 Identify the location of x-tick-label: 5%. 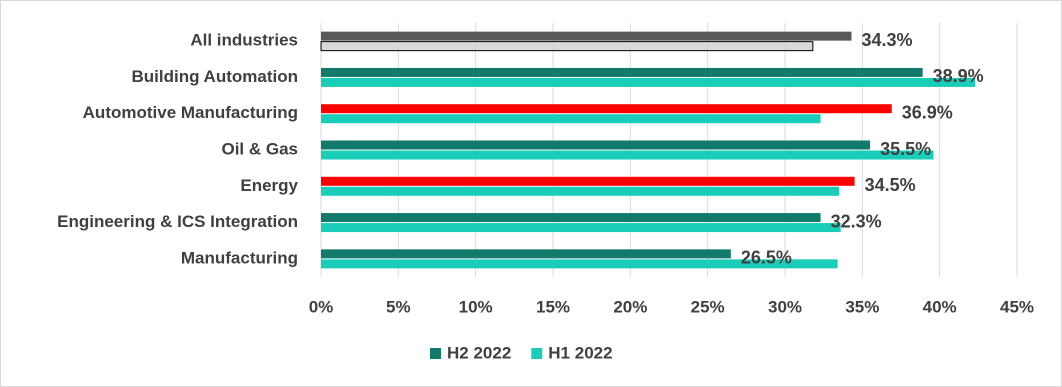
(398, 306).